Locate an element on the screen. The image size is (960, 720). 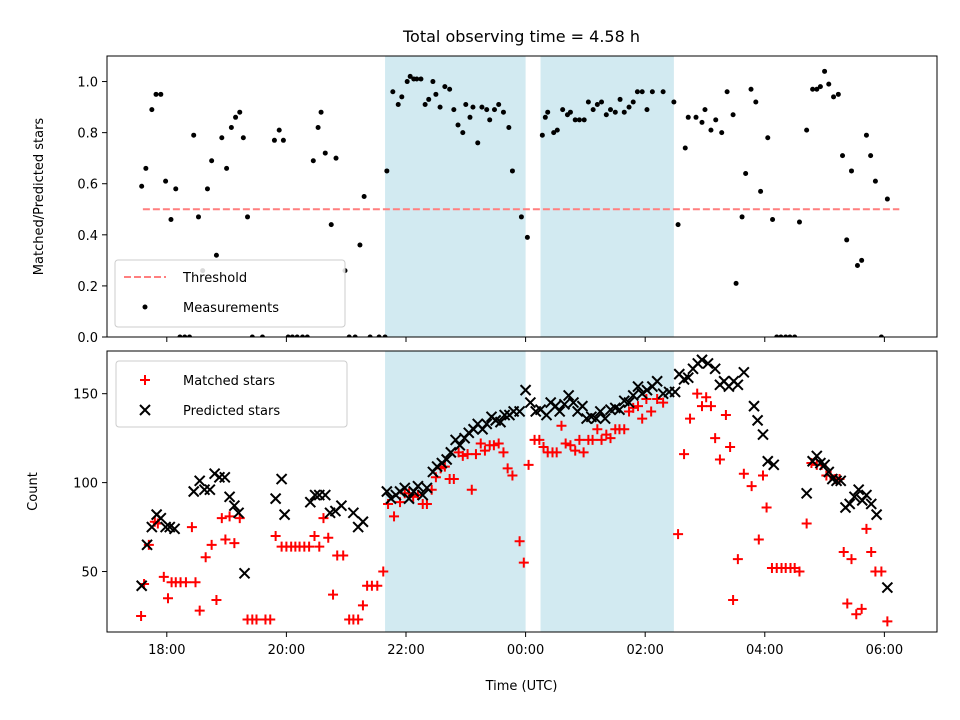
legend-matched-swatch is located at coordinates (145, 380).